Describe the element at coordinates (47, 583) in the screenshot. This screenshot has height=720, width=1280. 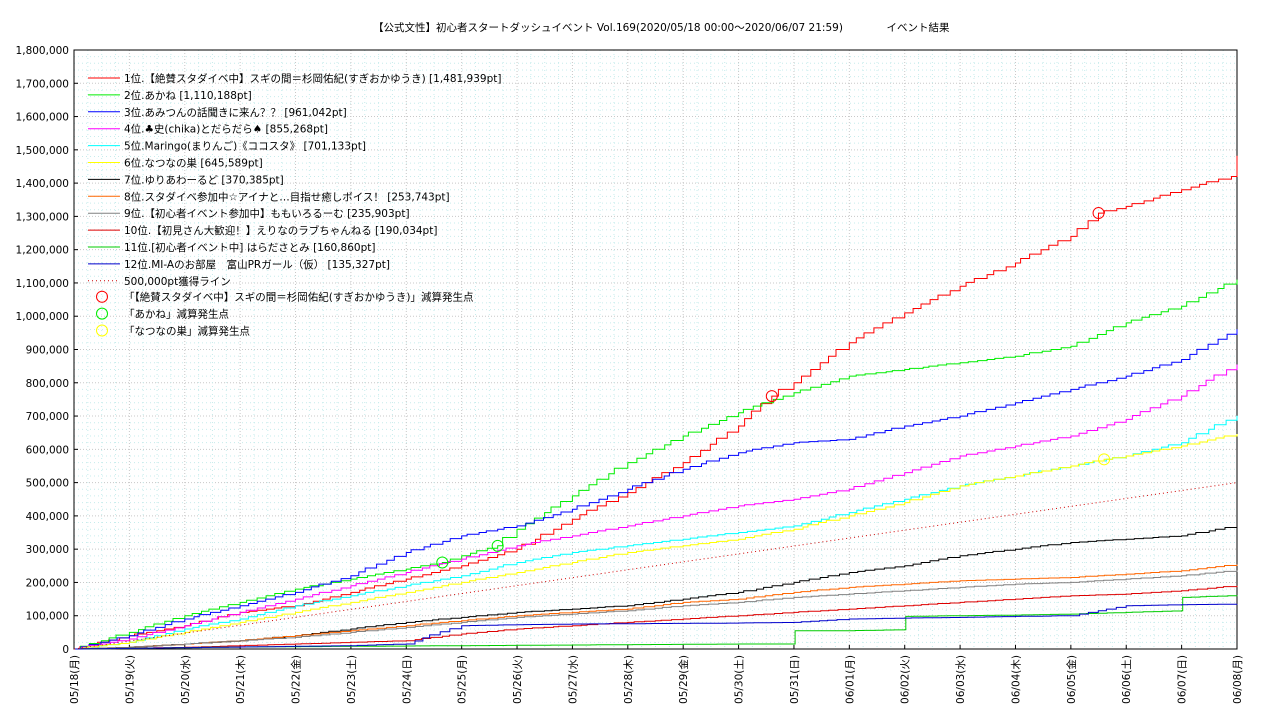
I see `y-tick-label: 200,000` at that location.